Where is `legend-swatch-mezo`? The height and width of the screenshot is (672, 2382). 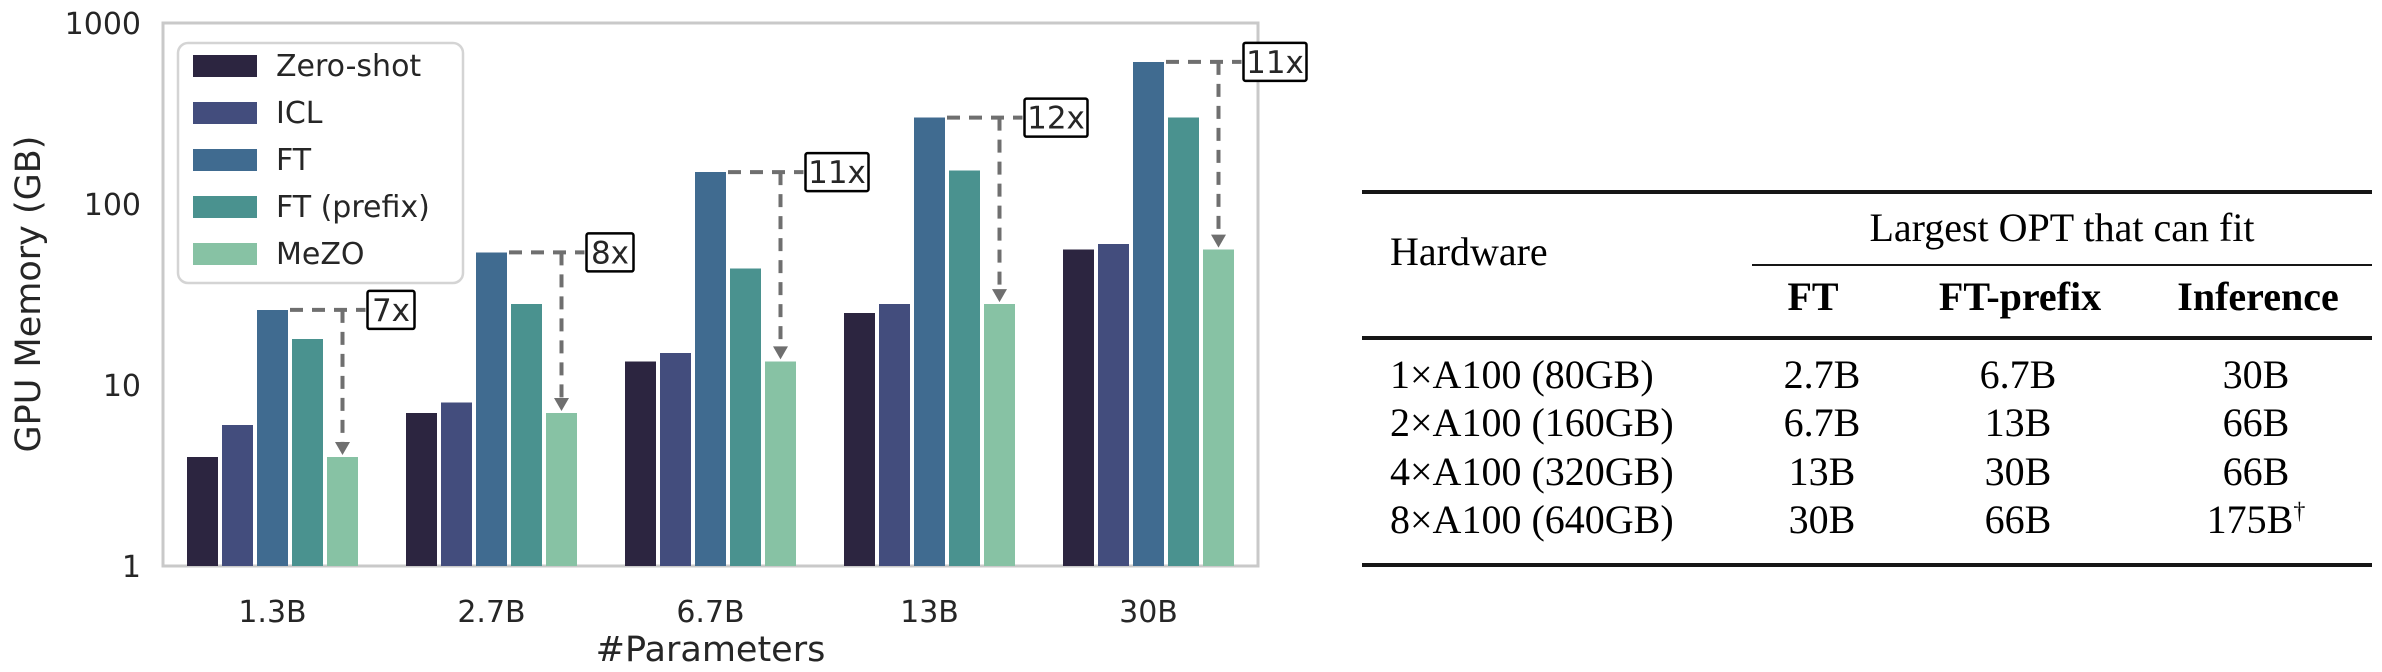
legend-swatch-mezo is located at coordinates (225, 254).